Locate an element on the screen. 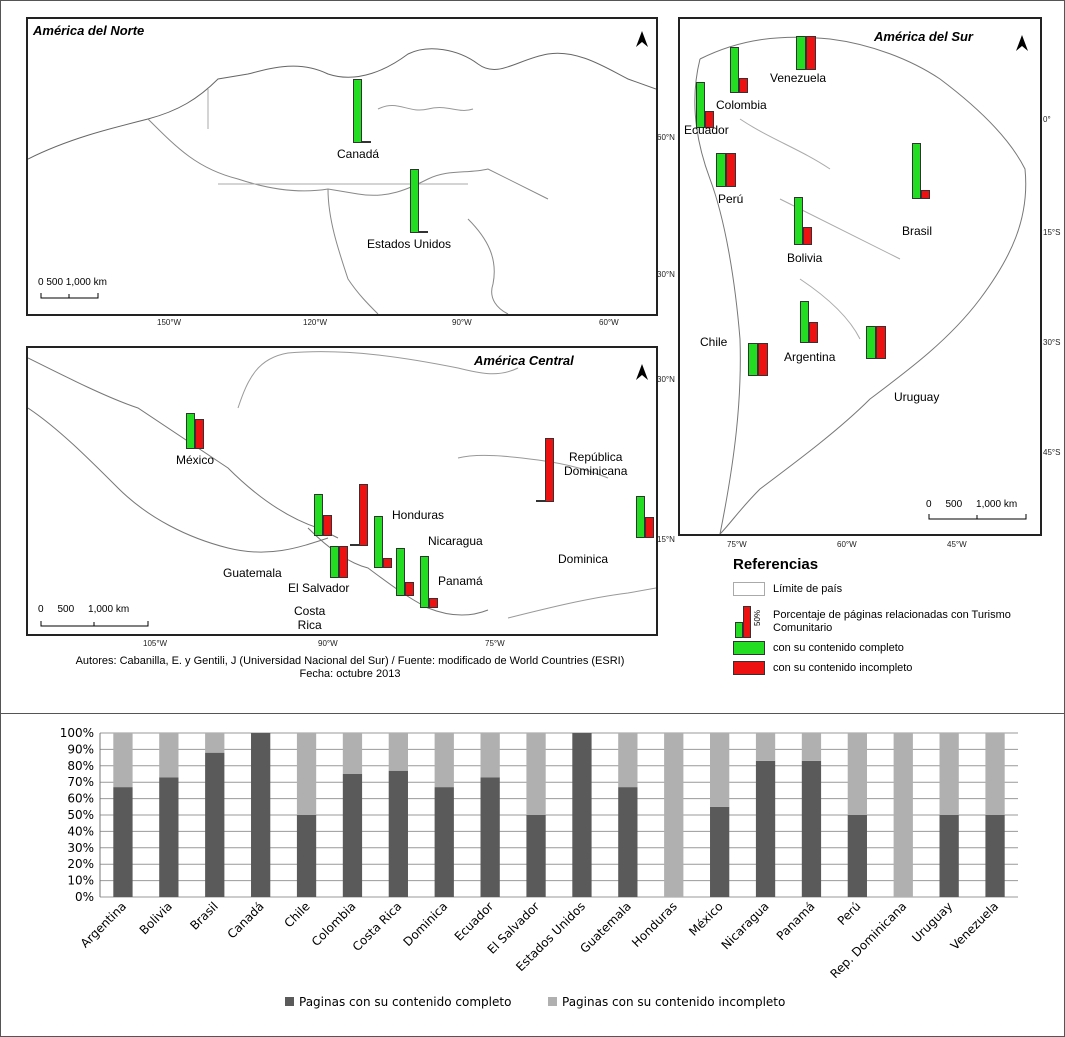  bars-el-salvador is located at coordinates (340, 562).